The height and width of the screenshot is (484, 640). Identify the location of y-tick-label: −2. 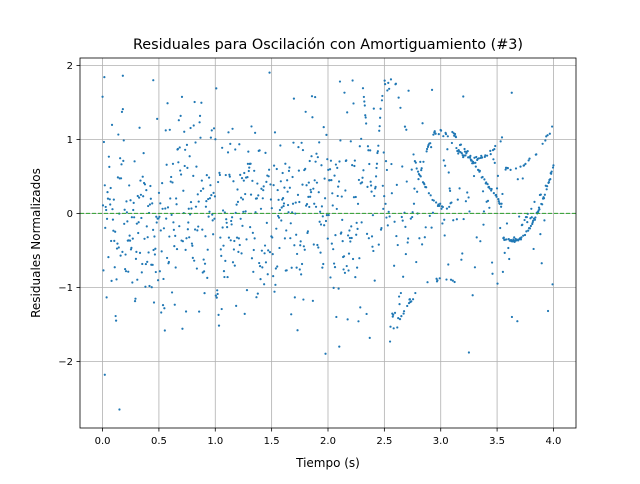
(65, 362).